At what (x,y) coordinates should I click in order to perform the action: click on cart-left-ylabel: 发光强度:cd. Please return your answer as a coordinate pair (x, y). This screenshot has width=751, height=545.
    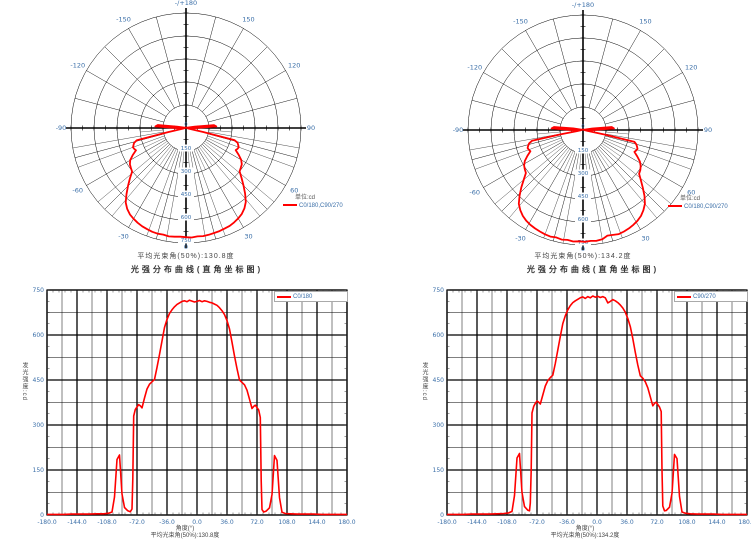
    Looking at the image, I should click on (24, 382).